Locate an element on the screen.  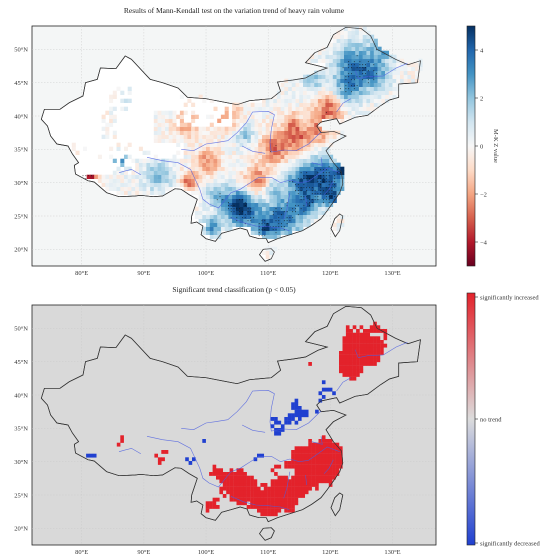
decreased-cell is located at coordinates (296, 408).